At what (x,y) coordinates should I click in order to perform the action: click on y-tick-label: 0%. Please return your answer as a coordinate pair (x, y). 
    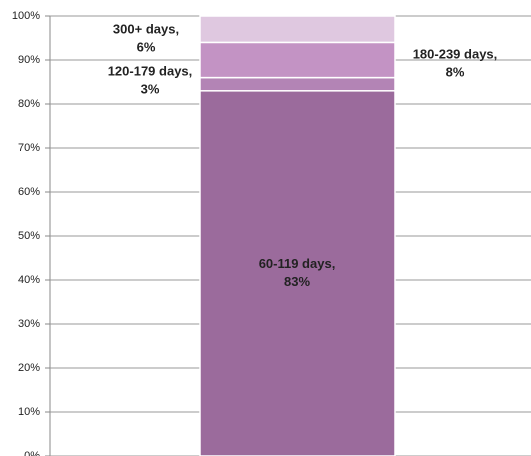
    Looking at the image, I should click on (32, 453).